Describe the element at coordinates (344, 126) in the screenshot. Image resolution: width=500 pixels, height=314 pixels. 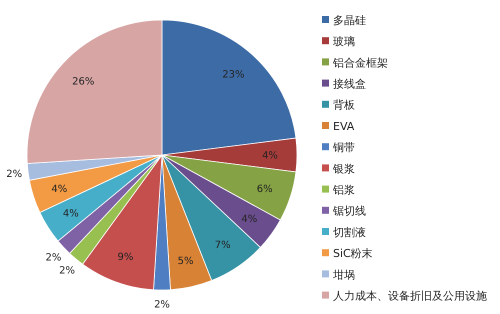
I see `legend-label: EVA` at that location.